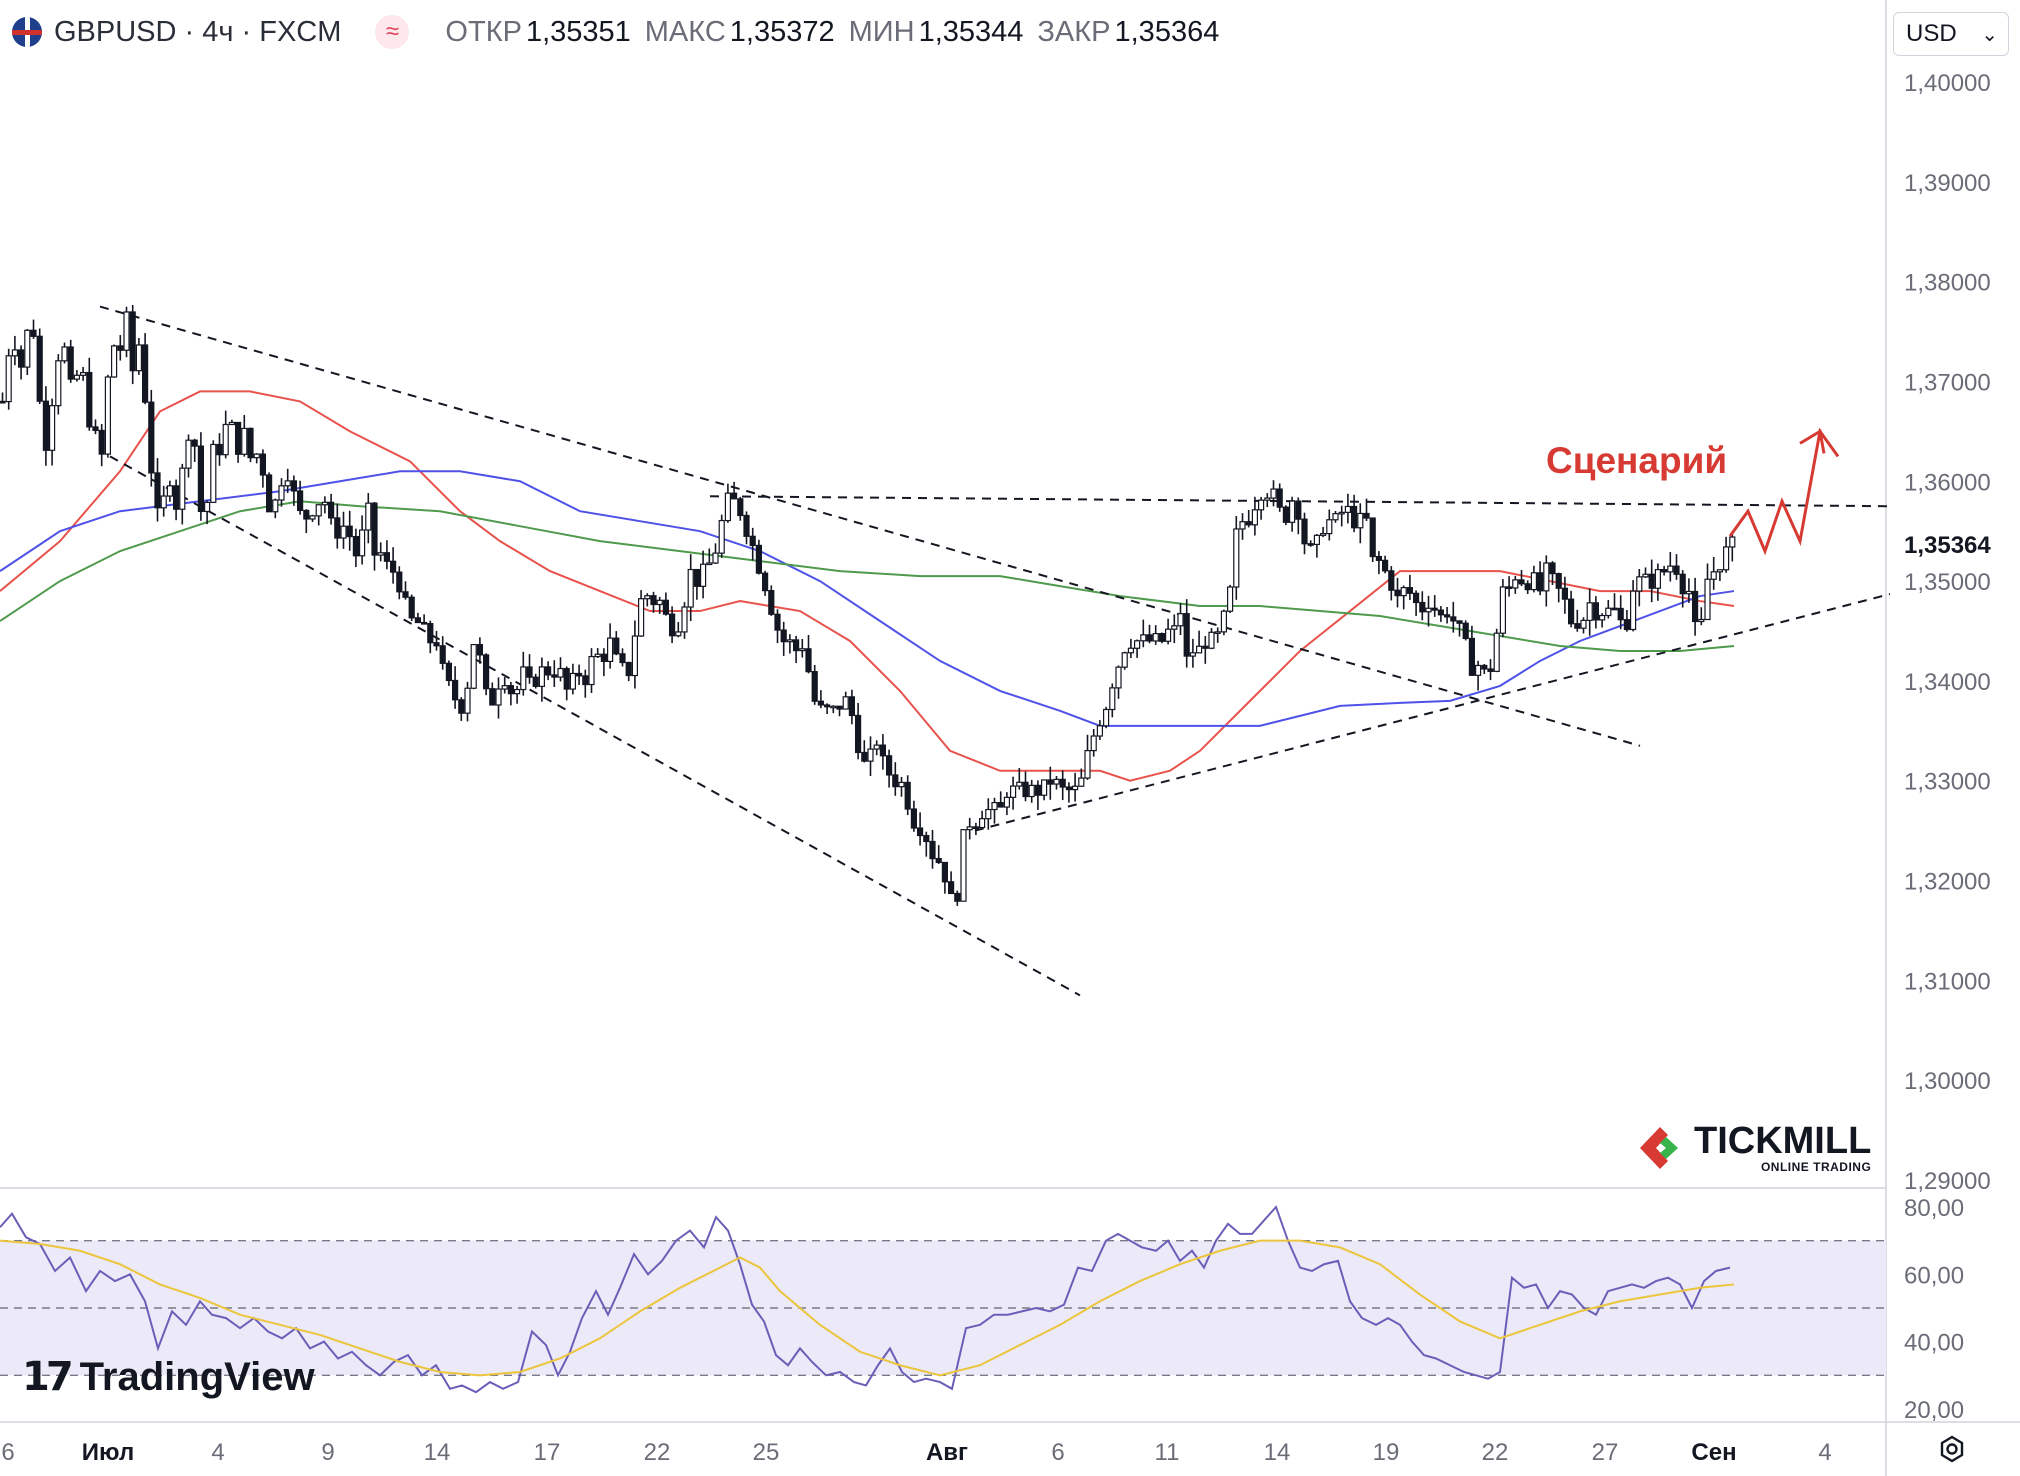 The image size is (2020, 1476). Describe the element at coordinates (1934, 1410) in the screenshot. I see `rsi-tick-label: 20,00` at that location.